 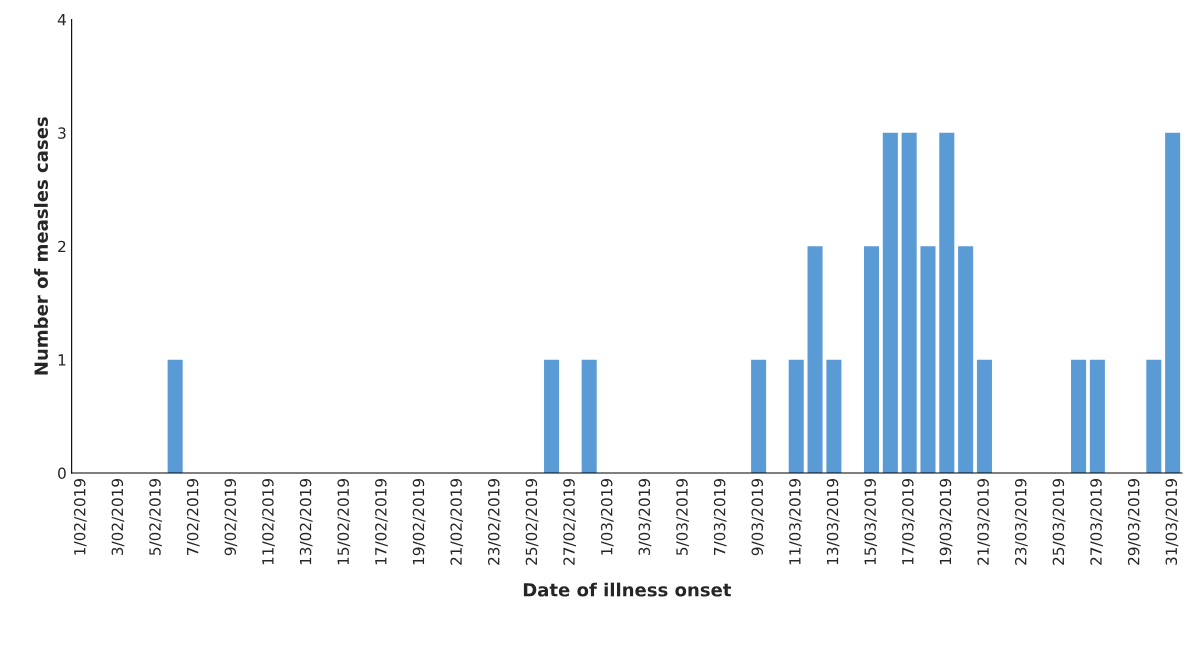 What do you see at coordinates (1134, 521) in the screenshot?
I see `x-tick-label: 29/03/2019` at bounding box center [1134, 521].